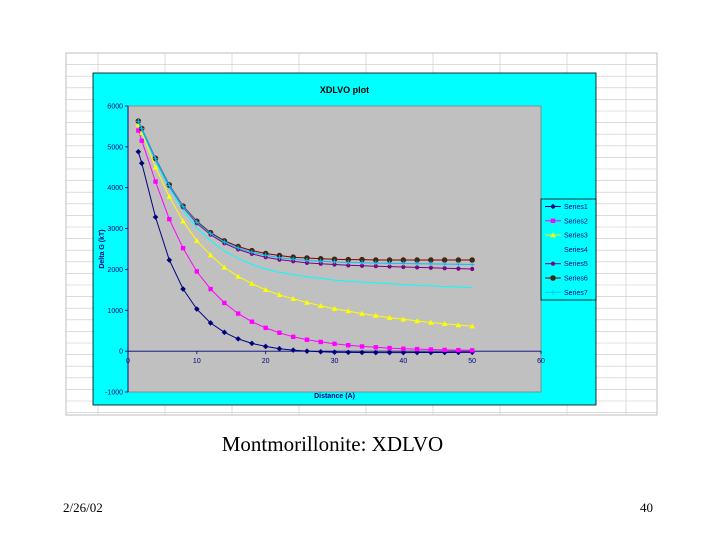 The image size is (720, 540). I want to click on x-tick-label: 60, so click(541, 361).